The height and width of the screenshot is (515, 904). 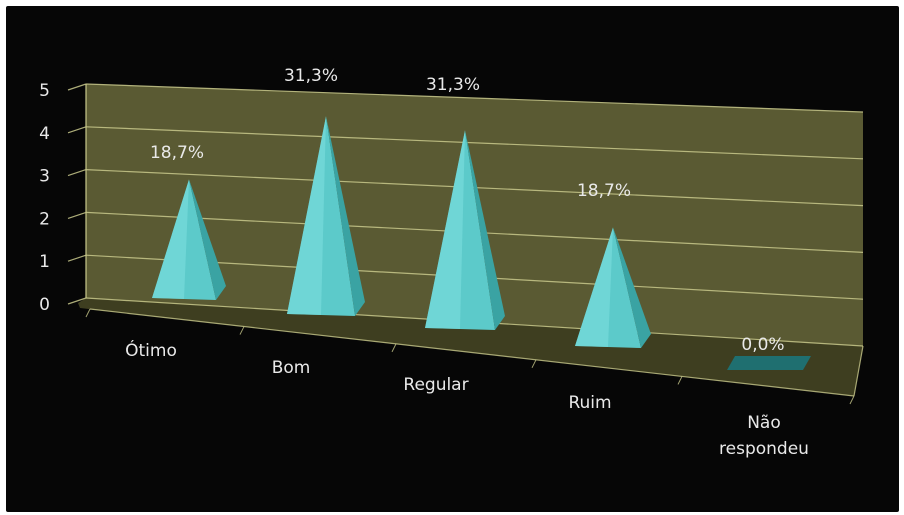 I want to click on category-label: respondeu, so click(x=764, y=449).